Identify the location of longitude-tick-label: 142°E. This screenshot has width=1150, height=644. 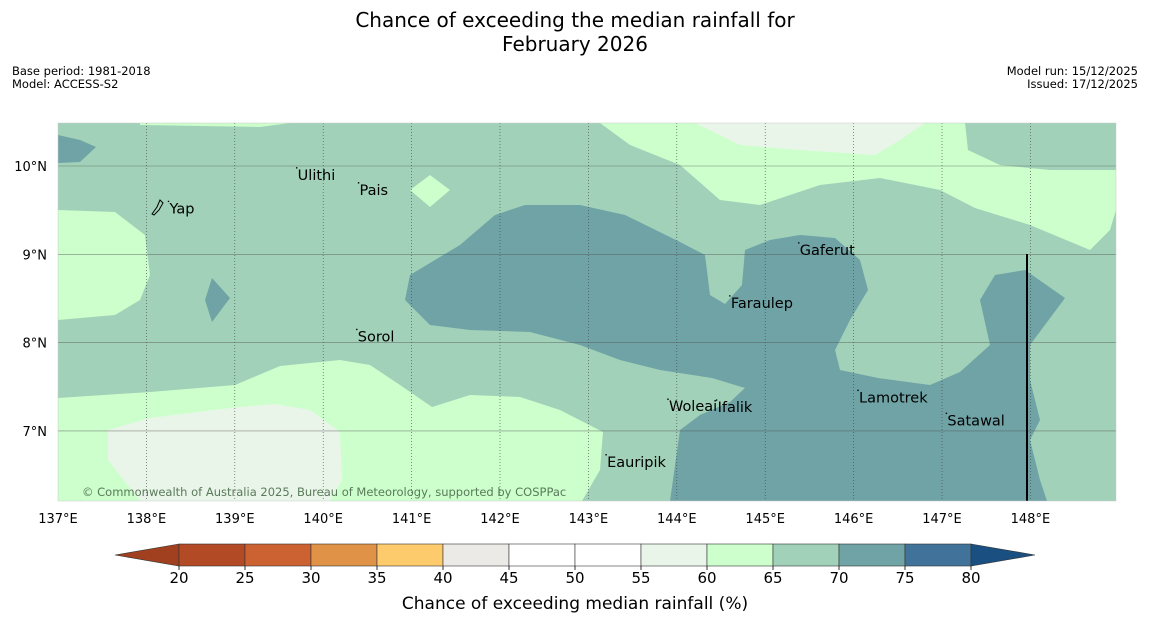
(500, 519).